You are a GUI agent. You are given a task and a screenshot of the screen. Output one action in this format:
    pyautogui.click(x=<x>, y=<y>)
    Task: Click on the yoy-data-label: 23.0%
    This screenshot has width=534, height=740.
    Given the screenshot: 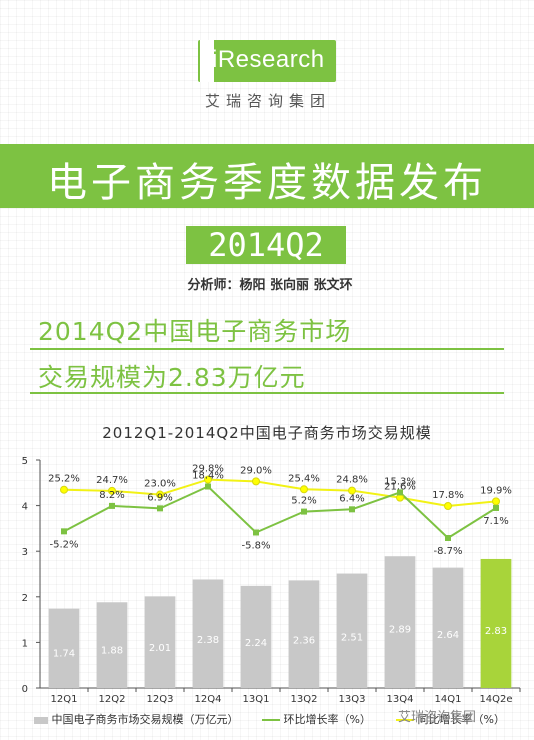 What is the action you would take?
    pyautogui.click(x=160, y=484)
    